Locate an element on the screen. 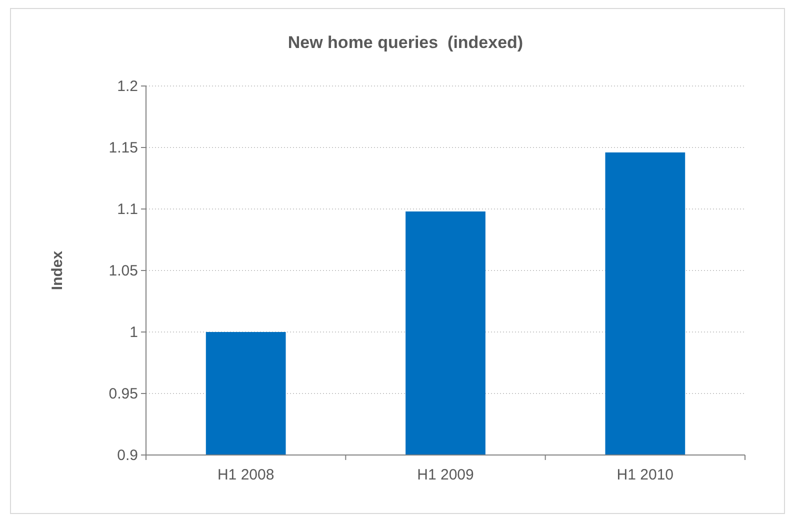  y-tick-label: 1.1 is located at coordinates (127, 209).